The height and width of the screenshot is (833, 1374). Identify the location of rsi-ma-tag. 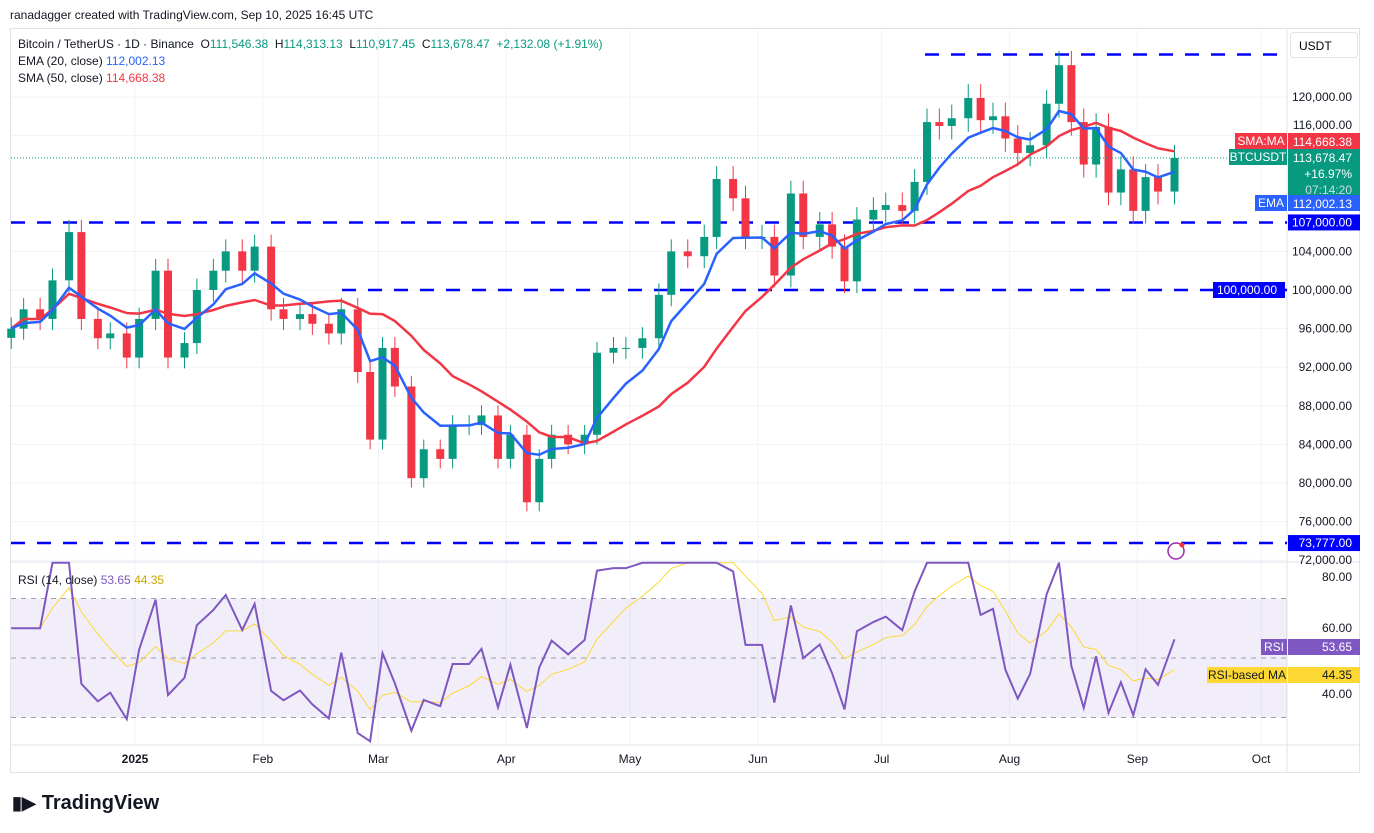
(1324, 675).